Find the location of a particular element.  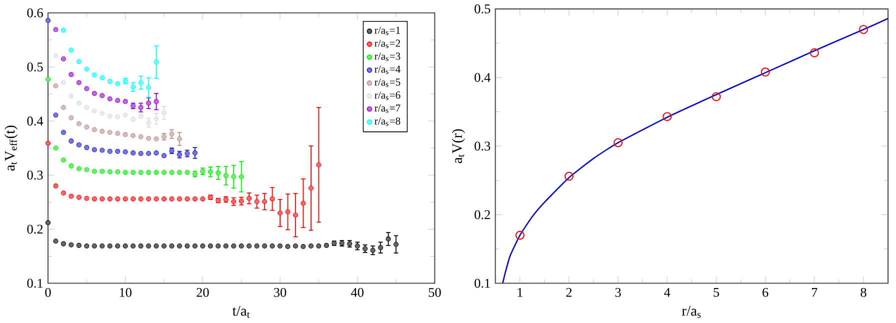

x-tick-label: 5 is located at coordinates (717, 292).